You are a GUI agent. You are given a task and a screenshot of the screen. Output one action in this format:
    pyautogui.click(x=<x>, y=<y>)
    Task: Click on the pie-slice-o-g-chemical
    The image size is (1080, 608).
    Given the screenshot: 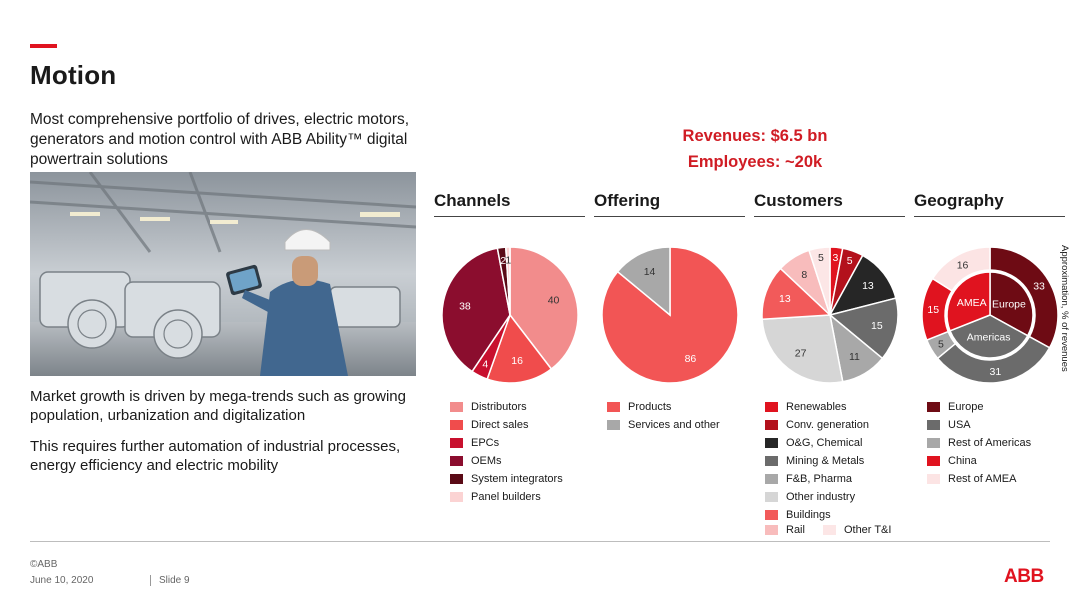 What is the action you would take?
    pyautogui.click(x=862, y=285)
    